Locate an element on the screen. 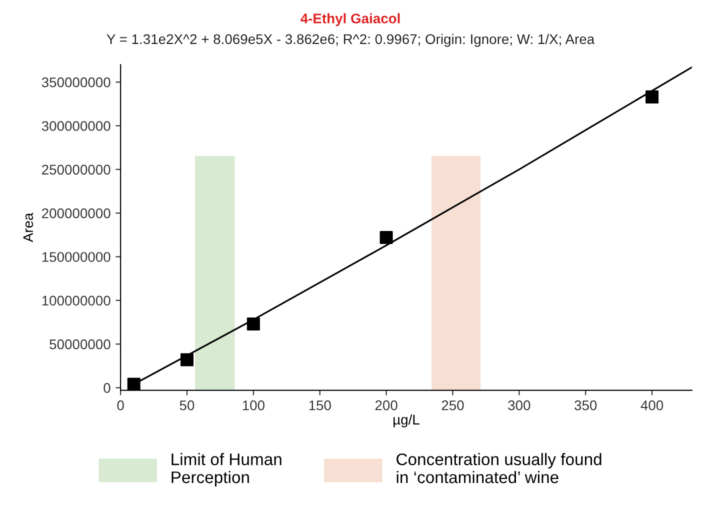 This screenshot has width=701, height=517. x-tick-label: 50 is located at coordinates (187, 405).